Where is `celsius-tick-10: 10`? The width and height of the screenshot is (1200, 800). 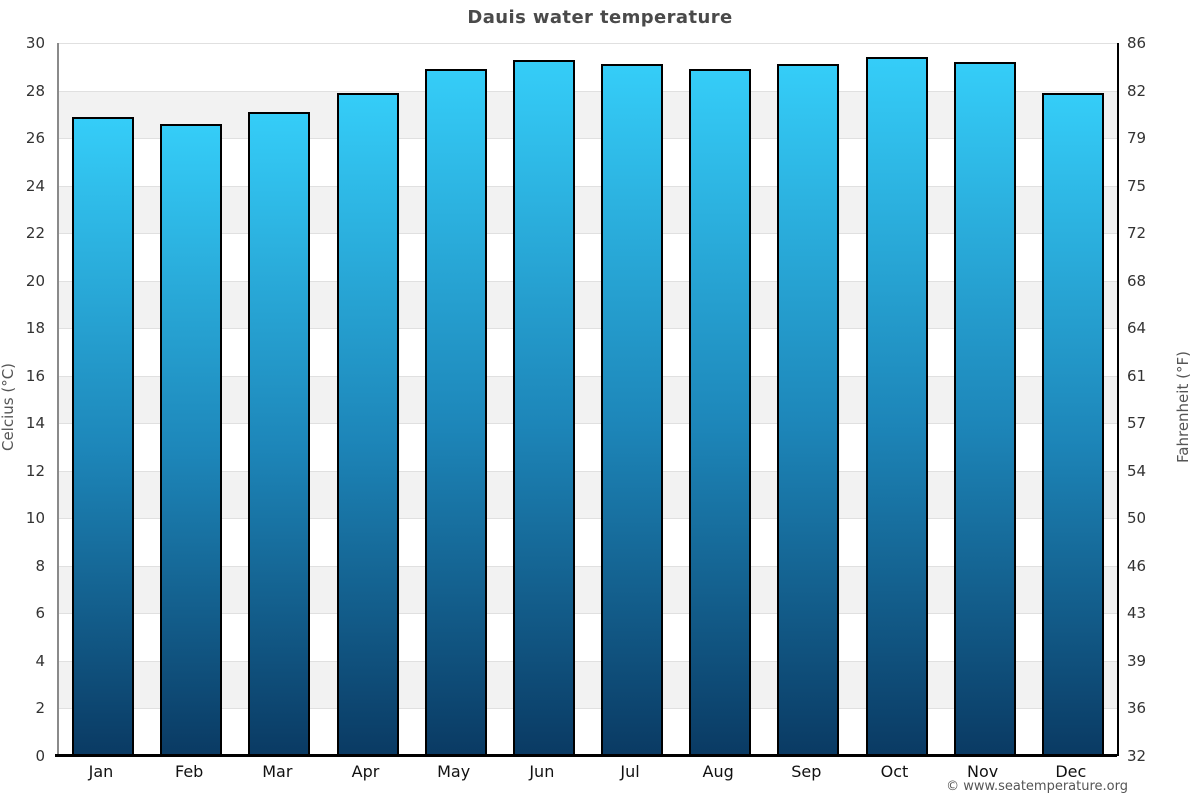 celsius-tick-10: 10 is located at coordinates (35, 518).